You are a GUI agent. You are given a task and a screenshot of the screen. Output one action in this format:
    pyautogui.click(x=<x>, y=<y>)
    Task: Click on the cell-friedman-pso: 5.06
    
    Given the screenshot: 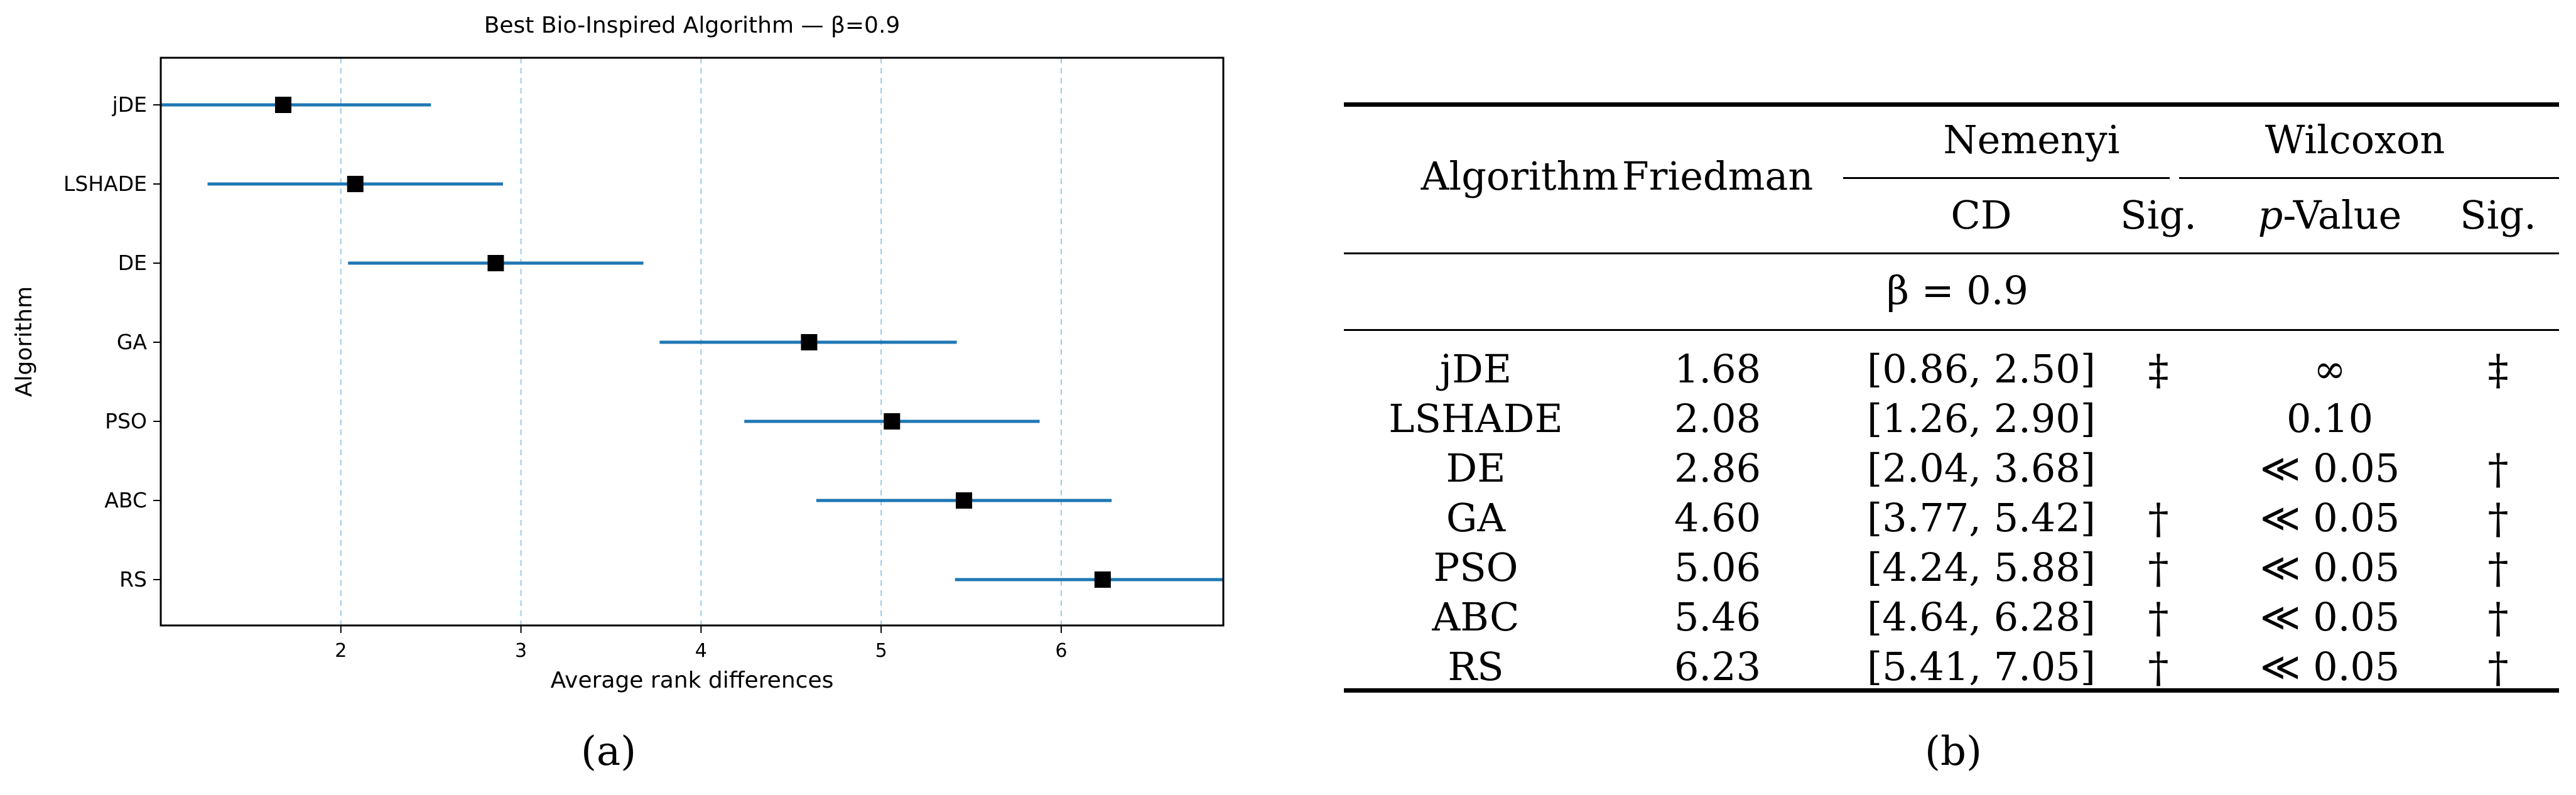 What is the action you would take?
    pyautogui.click(x=1718, y=567)
    